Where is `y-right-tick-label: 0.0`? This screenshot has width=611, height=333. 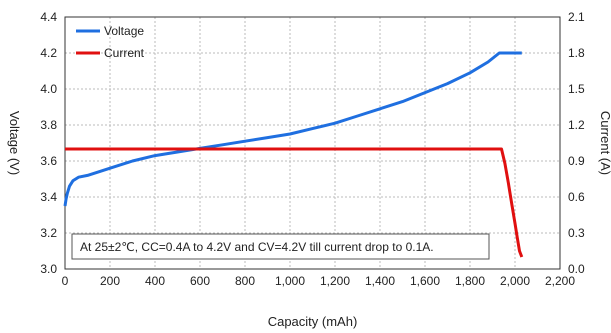
y-right-tick-label: 0.0 is located at coordinates (576, 269).